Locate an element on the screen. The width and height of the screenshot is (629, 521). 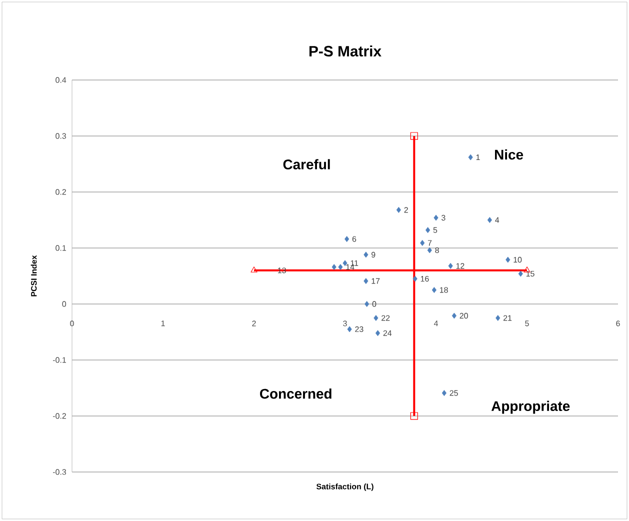
chart-title: P-S Matrix is located at coordinates (345, 51).